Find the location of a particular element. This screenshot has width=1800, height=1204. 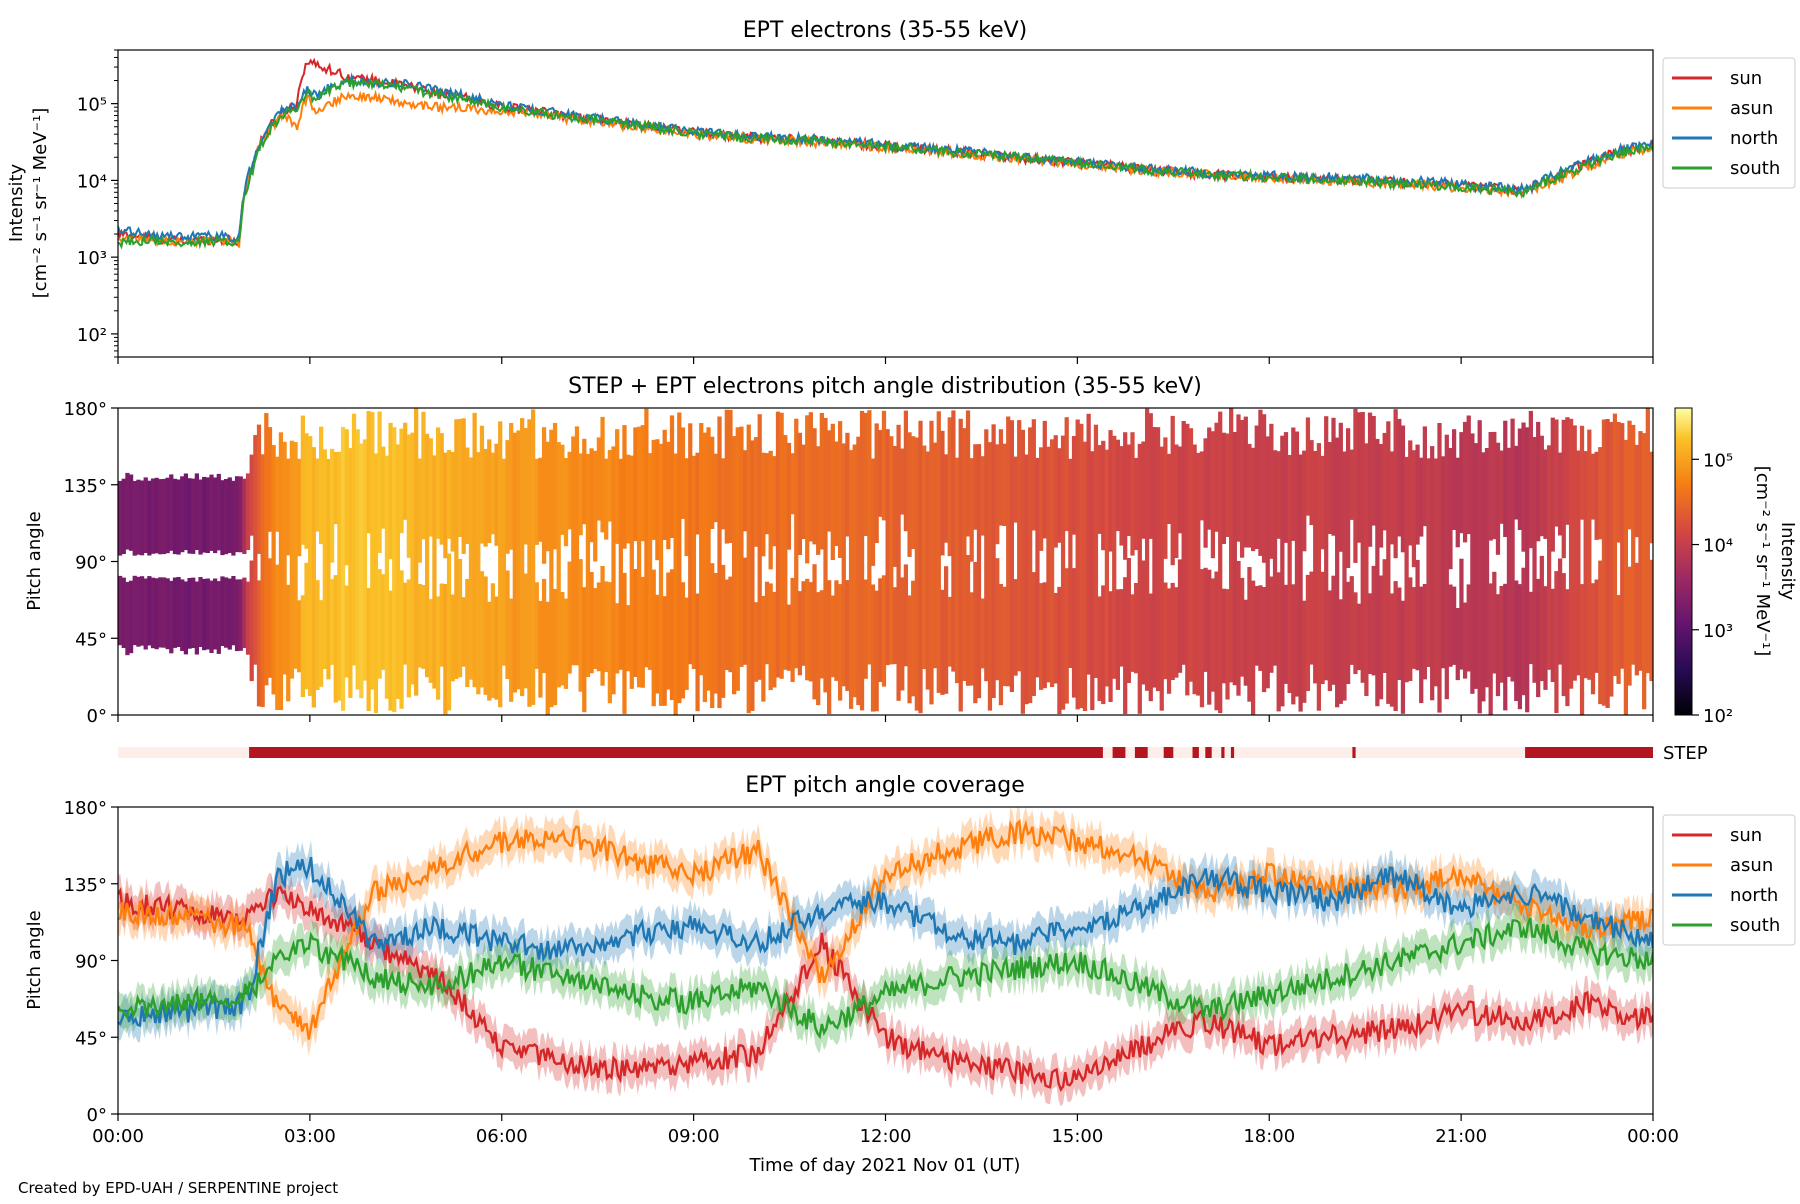

intensity-series-south is located at coordinates (885, 163).